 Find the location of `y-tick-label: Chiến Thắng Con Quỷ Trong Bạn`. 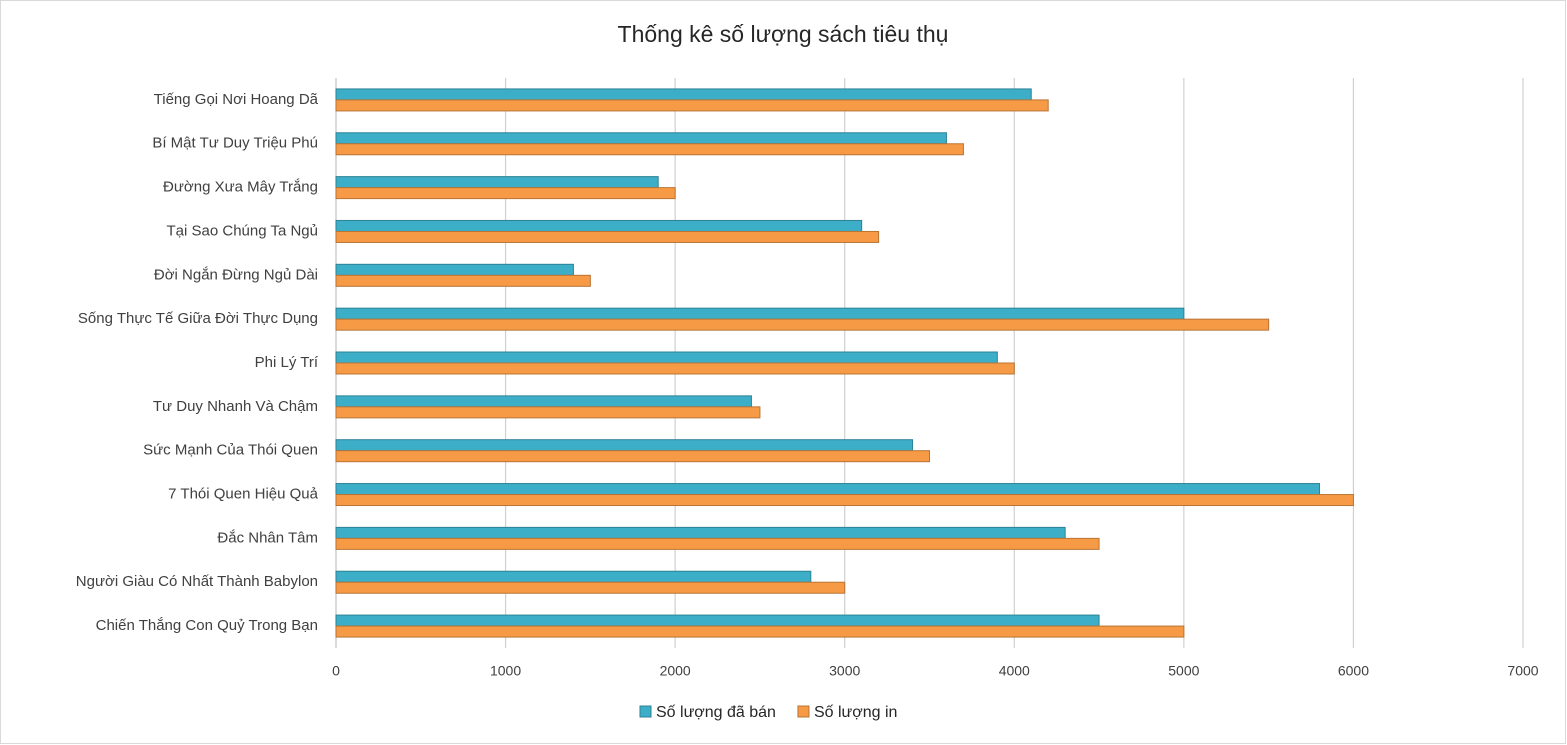

y-tick-label: Chiến Thắng Con Quỷ Trong Bạn is located at coordinates (207, 625).